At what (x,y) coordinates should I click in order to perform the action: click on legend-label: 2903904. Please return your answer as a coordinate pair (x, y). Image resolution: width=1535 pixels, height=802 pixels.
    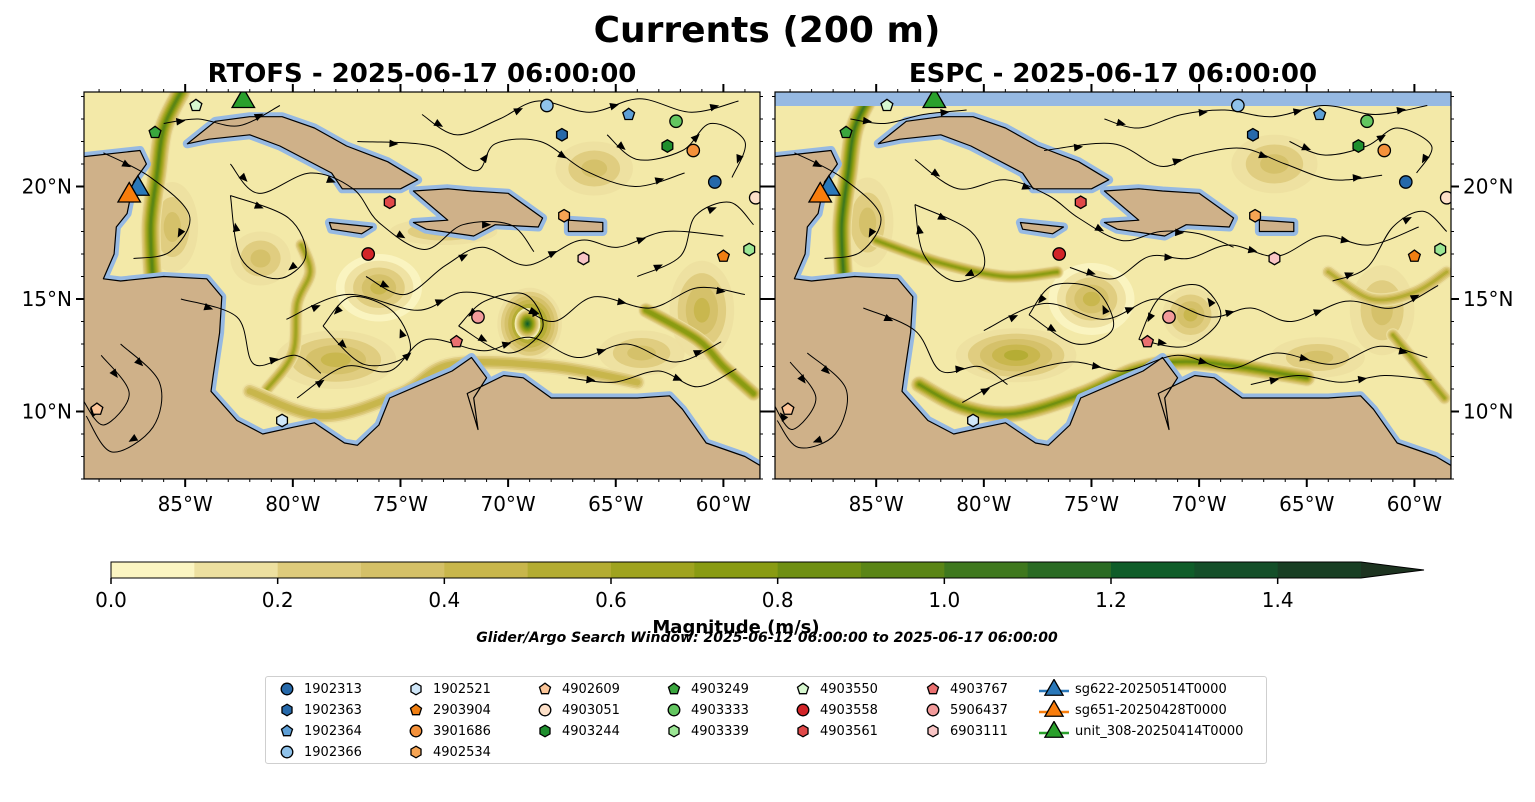
    Looking at the image, I should click on (462, 710).